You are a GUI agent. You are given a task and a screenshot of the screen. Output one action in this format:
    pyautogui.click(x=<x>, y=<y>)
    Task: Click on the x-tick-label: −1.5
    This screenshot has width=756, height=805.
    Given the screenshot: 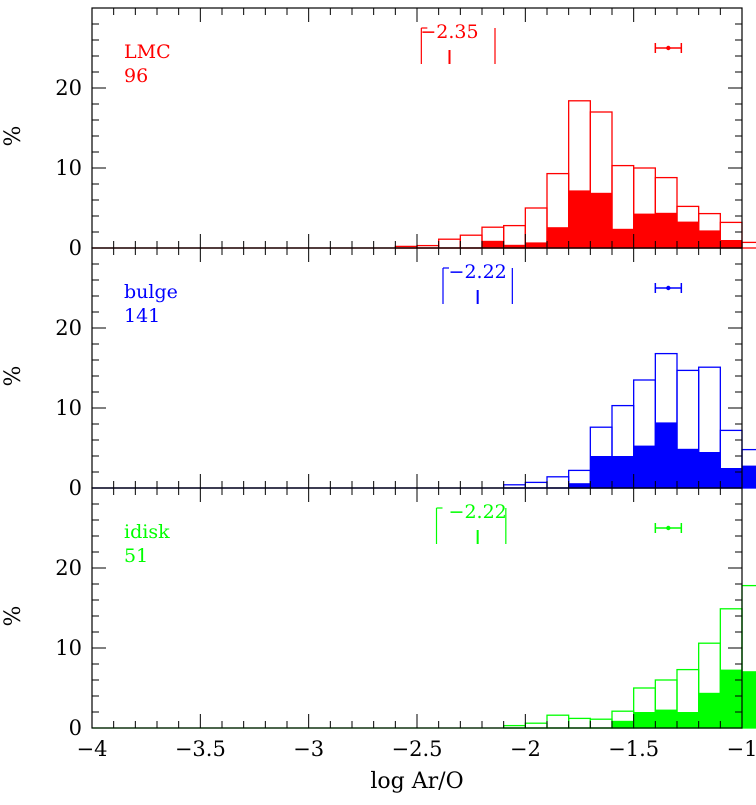 What is the action you would take?
    pyautogui.click(x=633, y=749)
    